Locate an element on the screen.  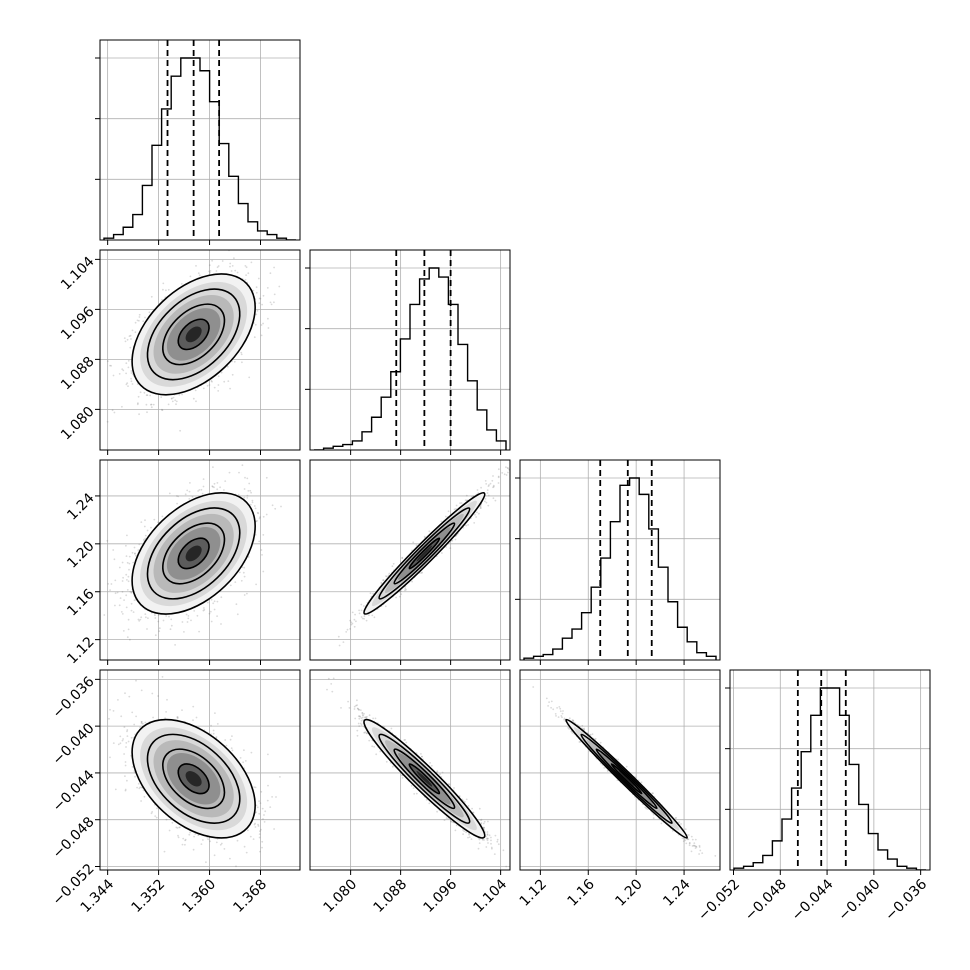
panel-frame is located at coordinates (830, 770).